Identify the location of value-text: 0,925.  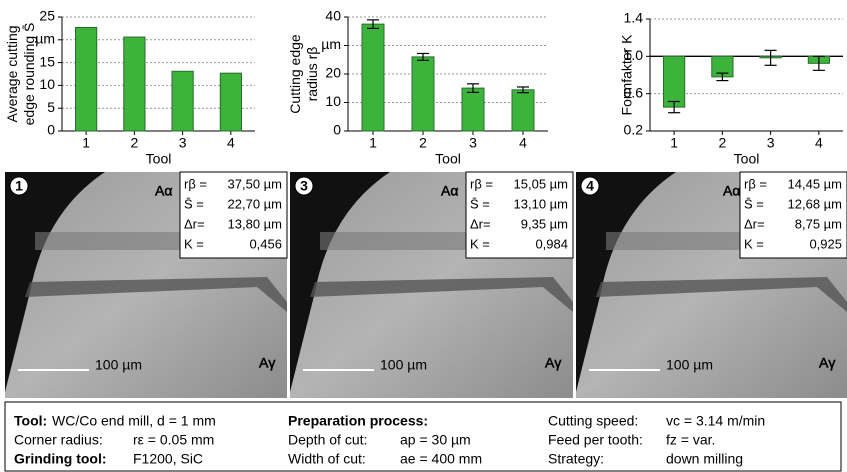
(825, 243).